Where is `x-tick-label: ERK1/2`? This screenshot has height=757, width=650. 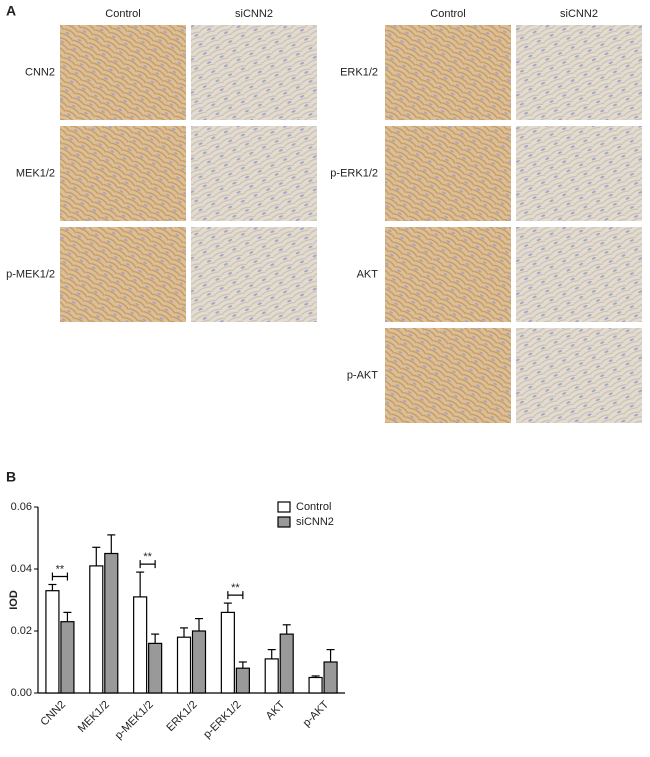 x-tick-label: ERK1/2 is located at coordinates (181, 716).